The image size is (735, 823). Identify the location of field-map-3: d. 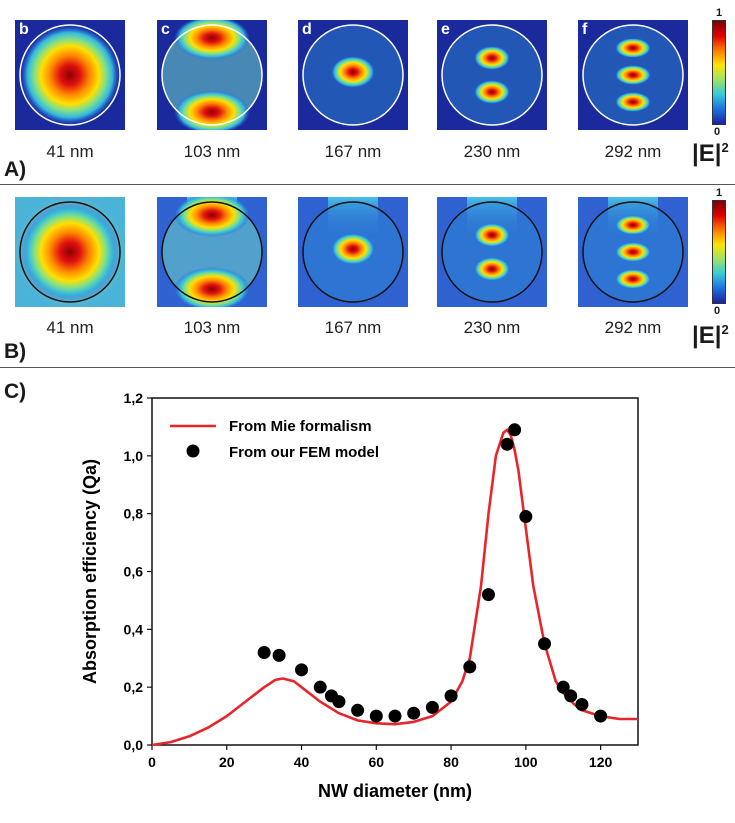
(353, 75).